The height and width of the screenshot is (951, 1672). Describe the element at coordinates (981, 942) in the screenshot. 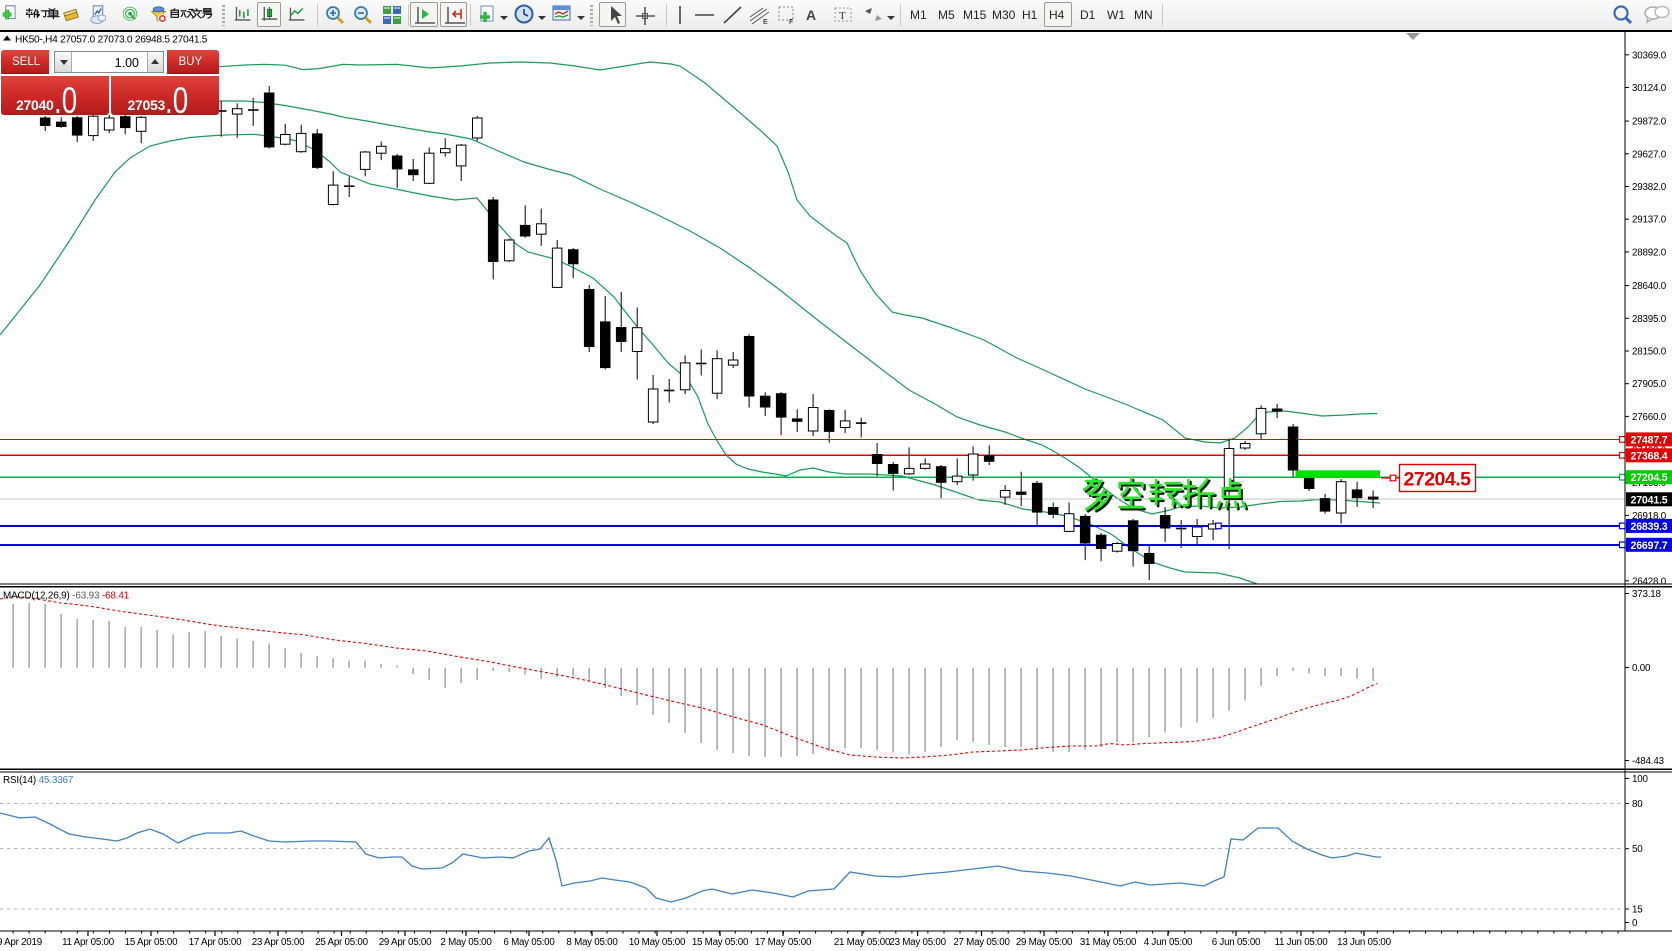

I see `svg-text: 27 May 05:00` at that location.